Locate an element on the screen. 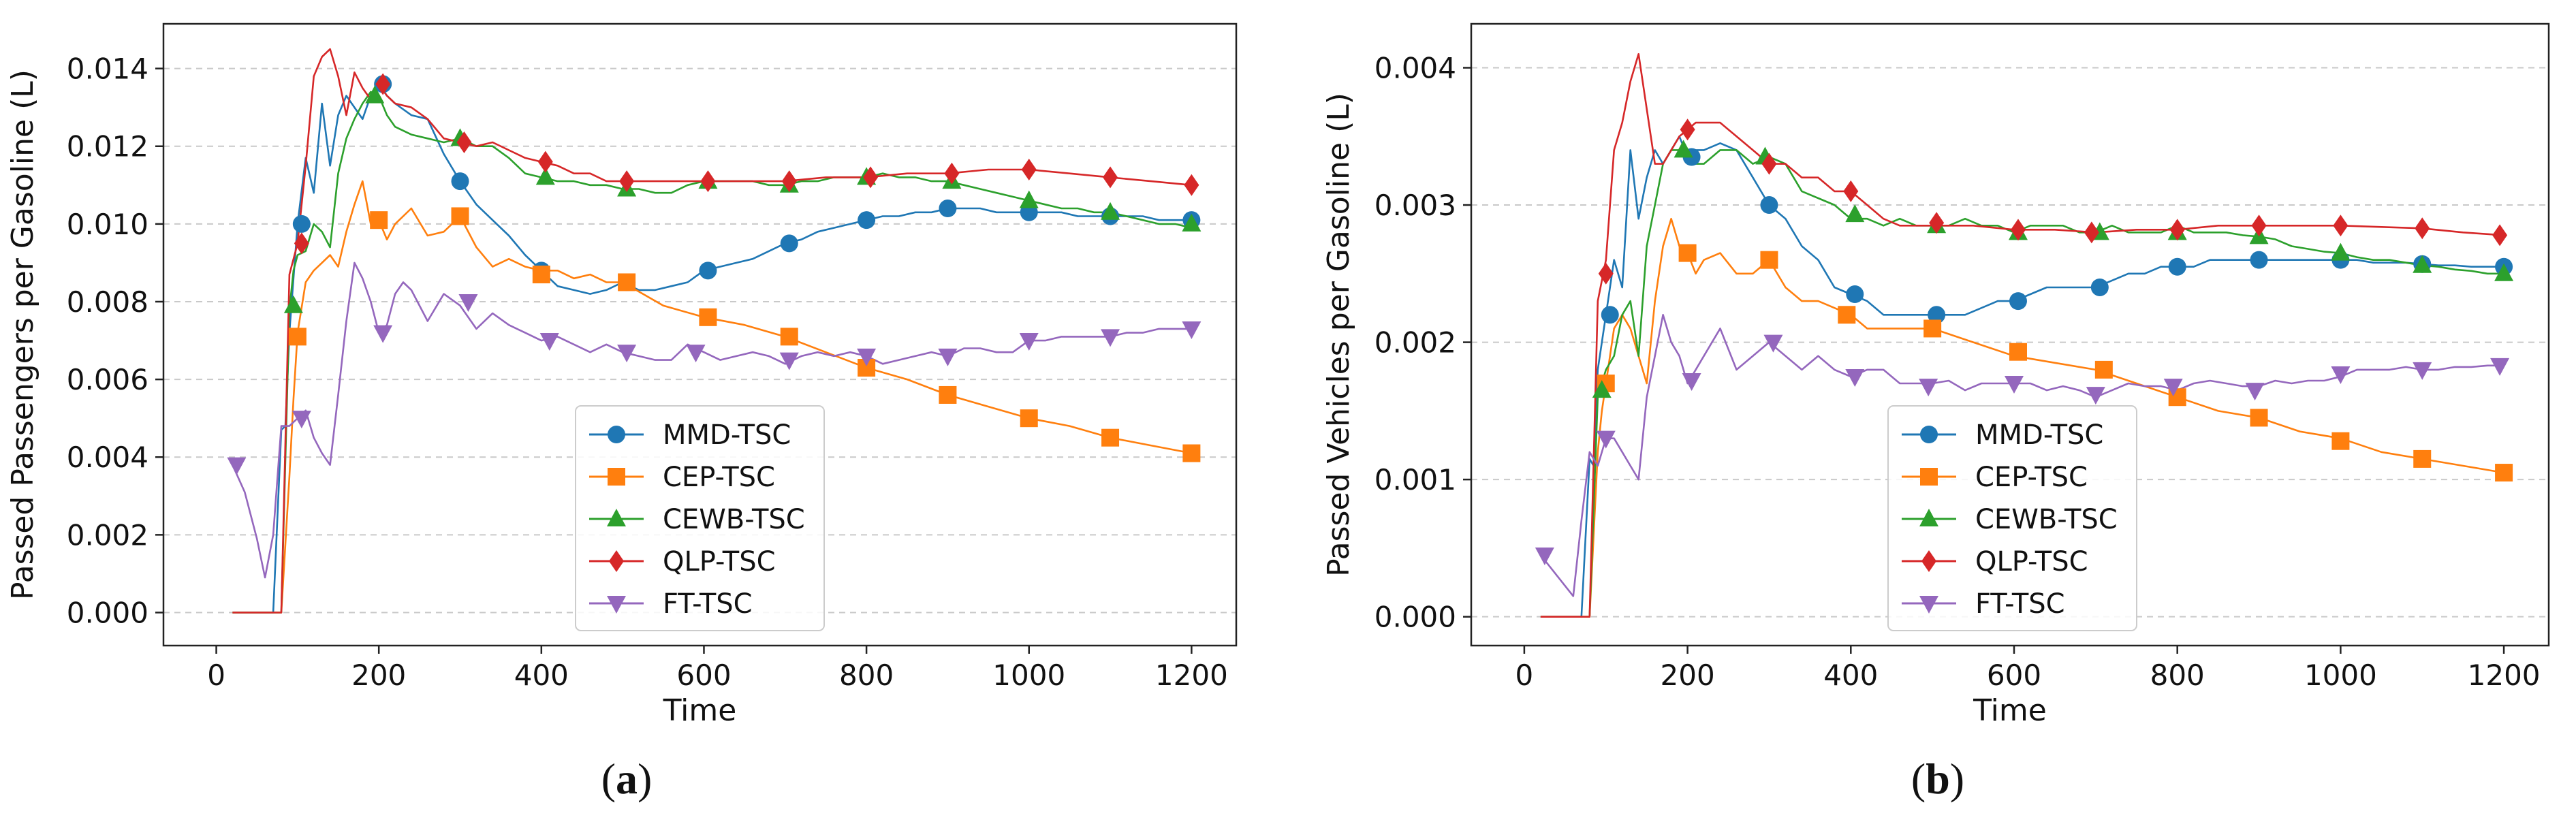  y-tick-label: 0.001 is located at coordinates (1415, 479).